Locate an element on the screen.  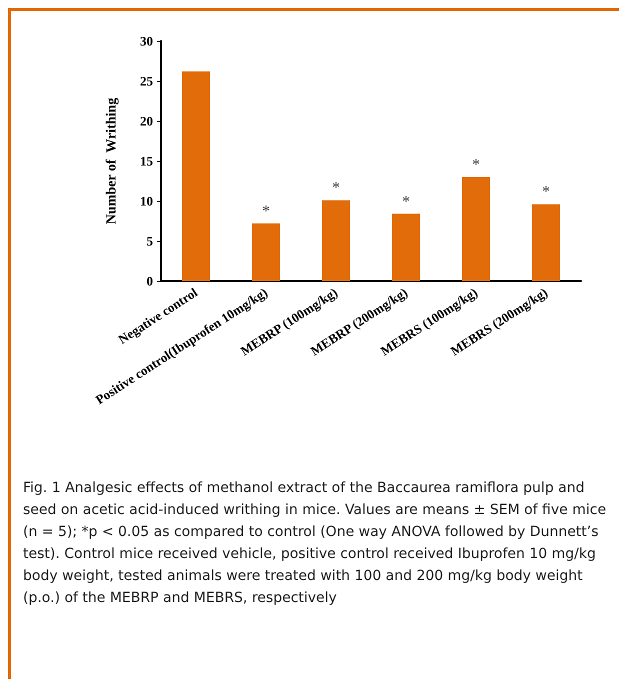
y-tick-label: 10 is located at coordinates (146, 201).